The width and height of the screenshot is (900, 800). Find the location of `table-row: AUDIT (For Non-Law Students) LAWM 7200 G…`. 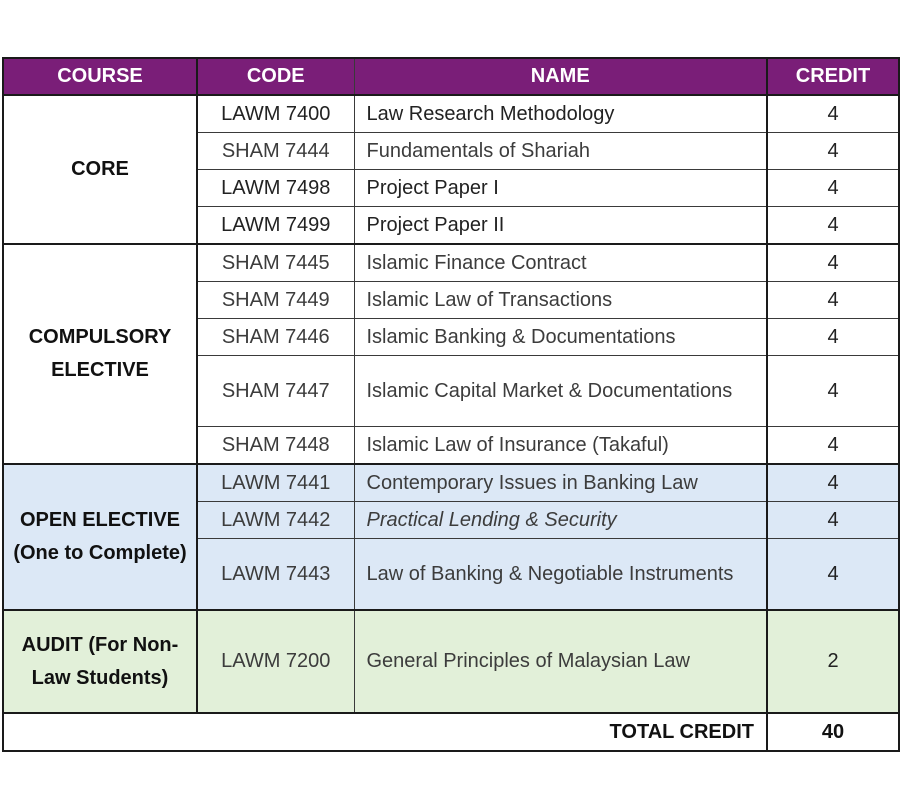

table-row: AUDIT (For Non-Law Students) LAWM 7200 G… is located at coordinates (451, 661).